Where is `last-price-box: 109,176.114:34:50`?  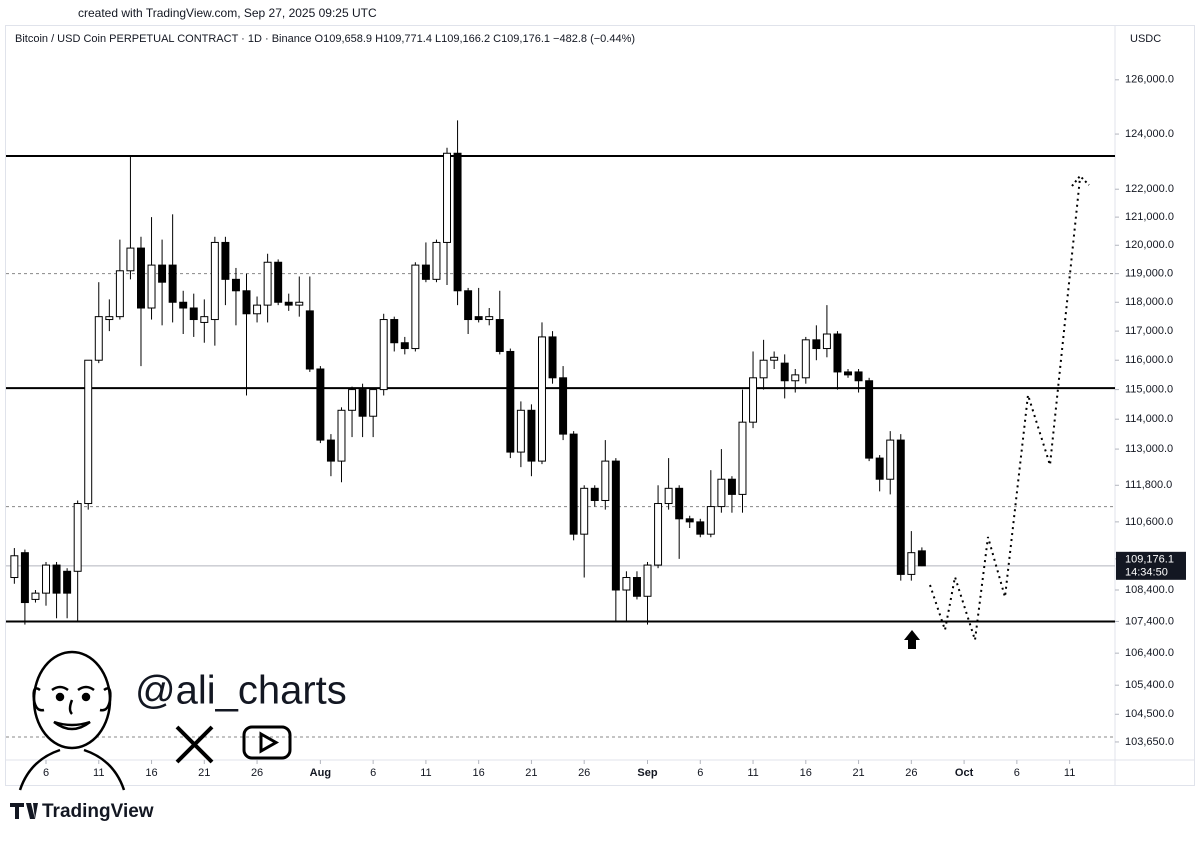
last-price-box: 109,176.114:34:50 is located at coordinates (1151, 565).